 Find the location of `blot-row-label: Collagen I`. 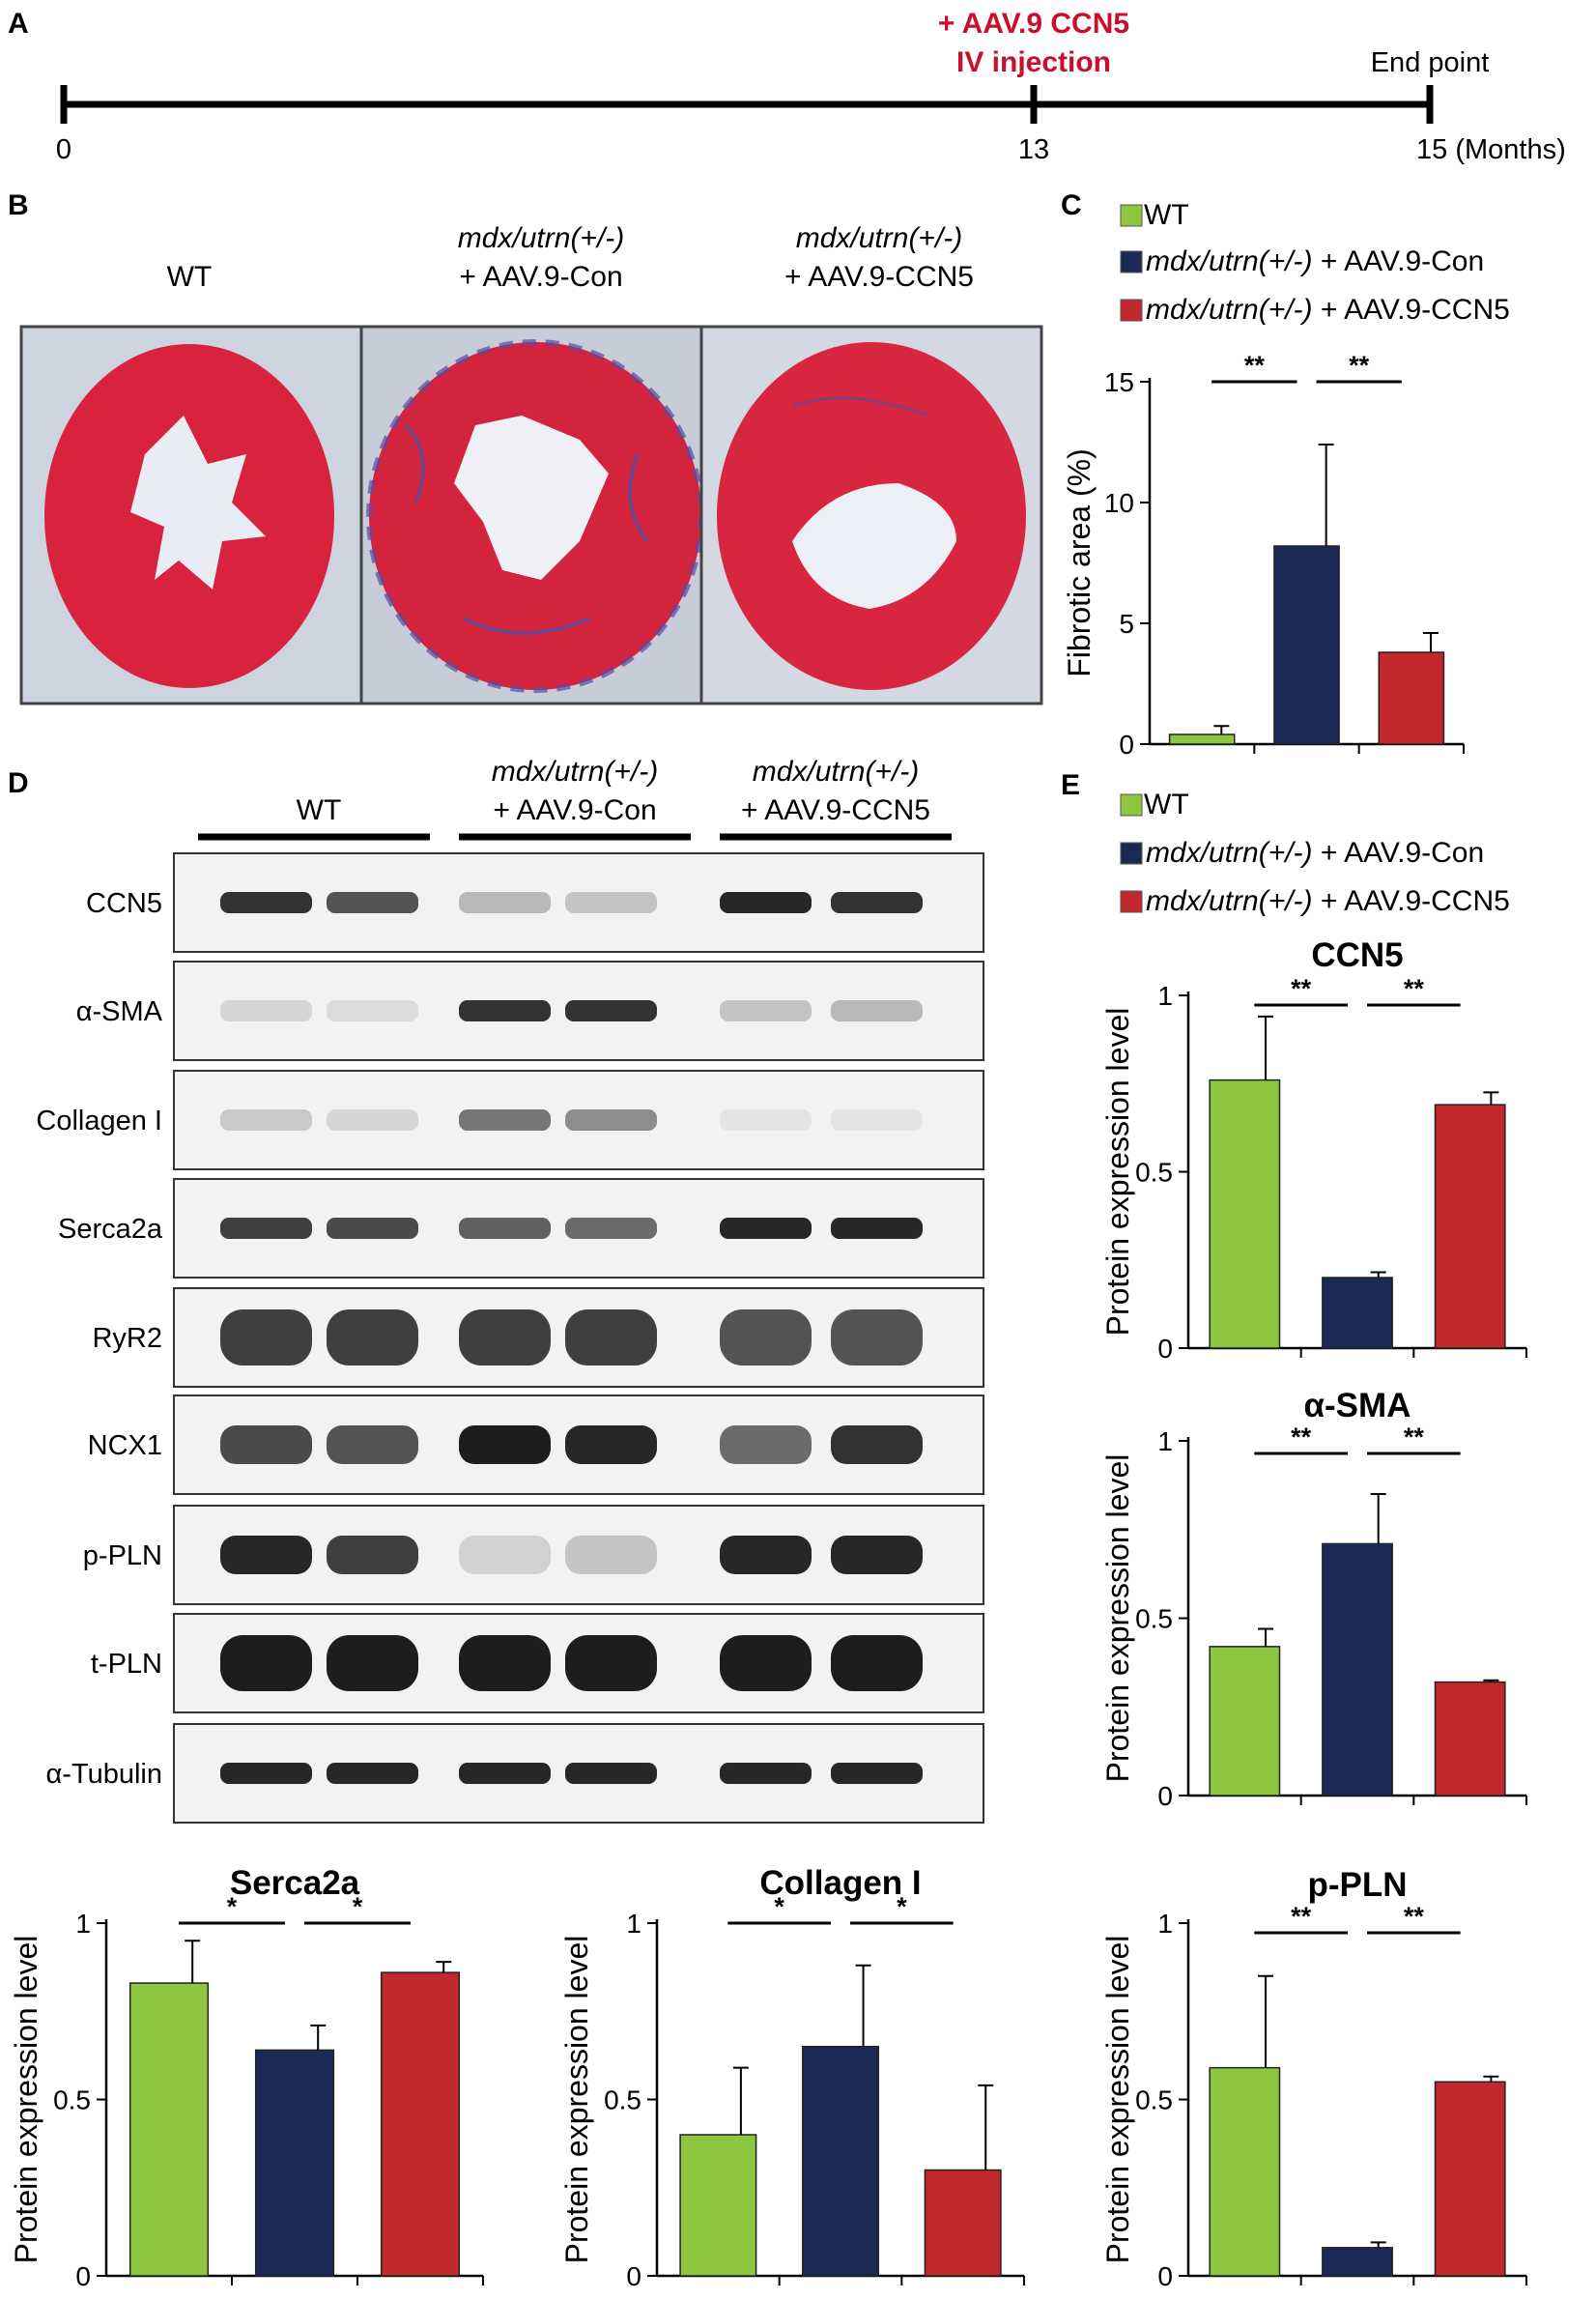

blot-row-label: Collagen I is located at coordinates (99, 1121).